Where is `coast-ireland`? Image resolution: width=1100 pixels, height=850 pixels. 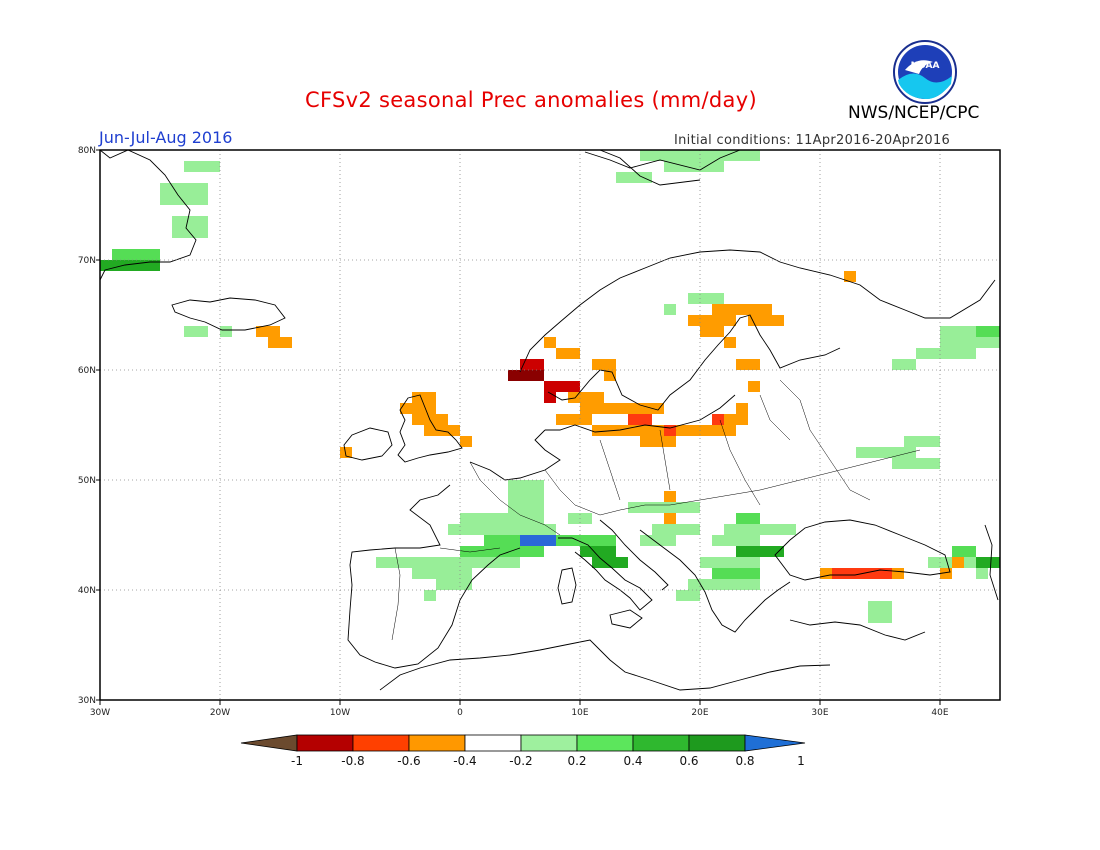 coast-ireland is located at coordinates (368, 444).